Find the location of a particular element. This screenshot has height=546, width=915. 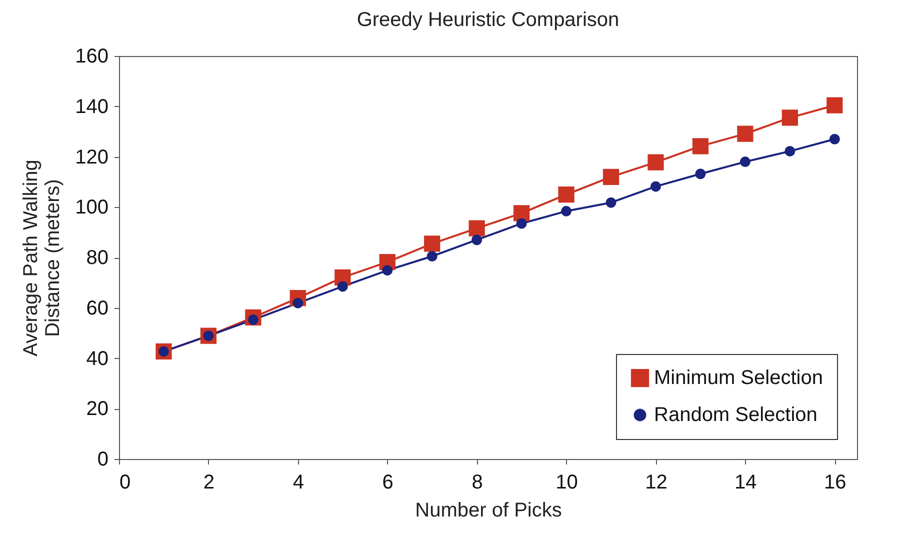

x-axis-title: Number of Picks is located at coordinates (488, 511).